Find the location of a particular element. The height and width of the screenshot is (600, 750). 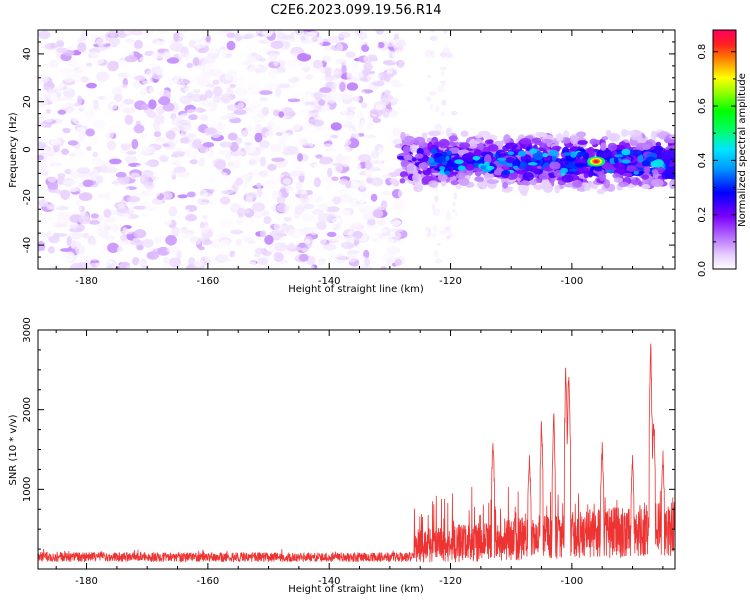

heatmap-x-tick-label: -100 is located at coordinates (572, 281).